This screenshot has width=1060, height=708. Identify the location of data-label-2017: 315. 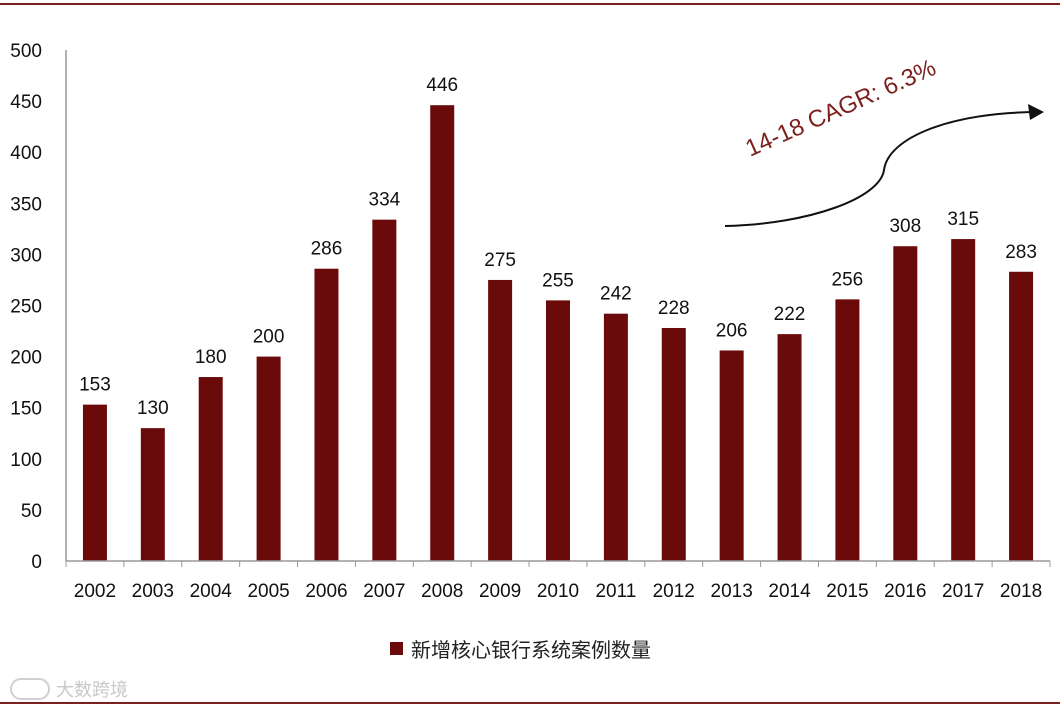
(963, 219).